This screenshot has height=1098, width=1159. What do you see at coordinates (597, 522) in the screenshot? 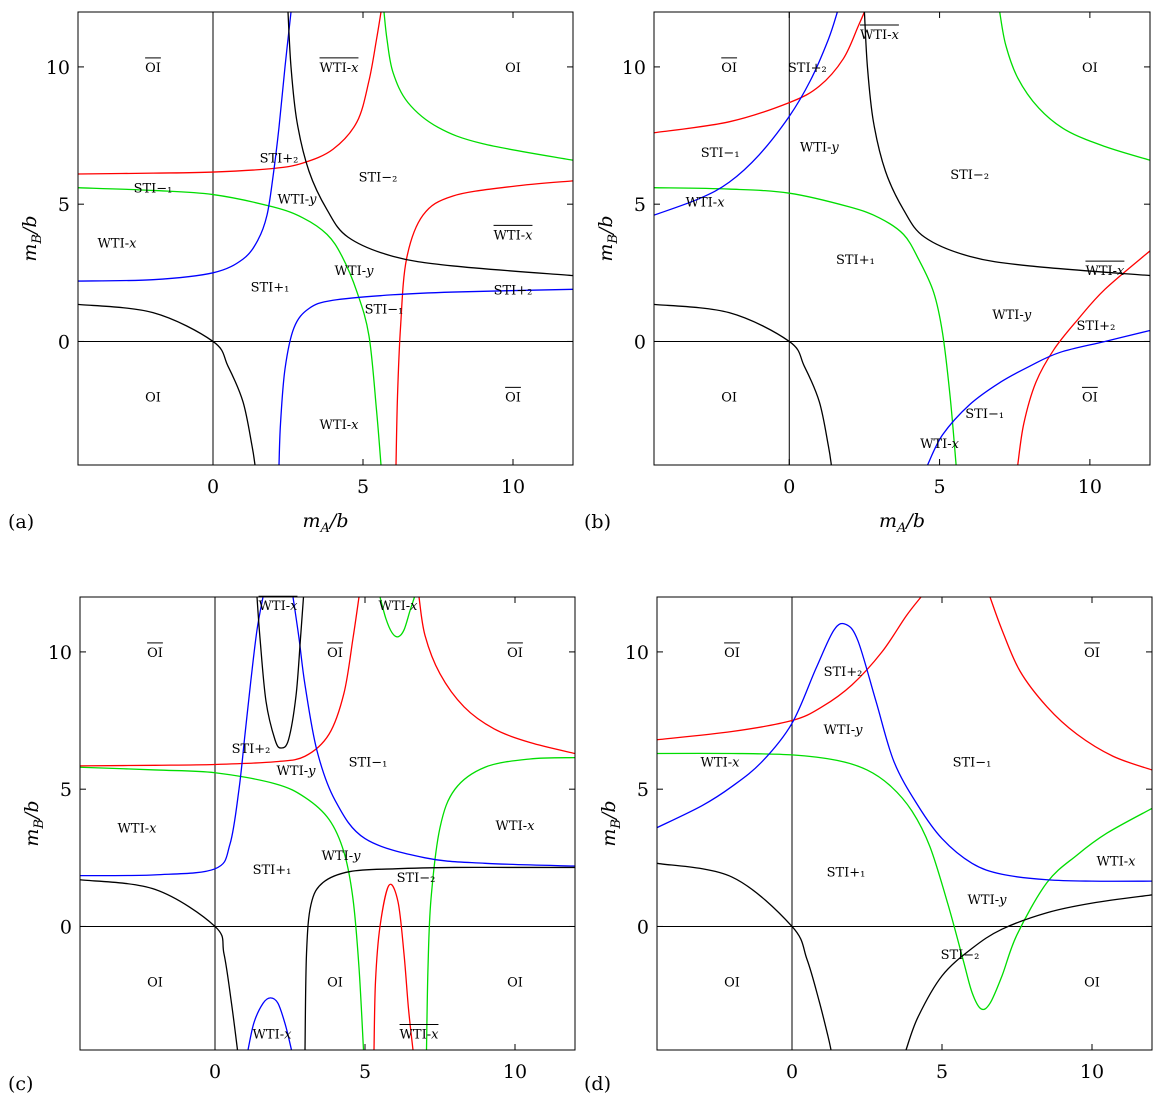
I see `panel-label: (b)` at bounding box center [597, 522].